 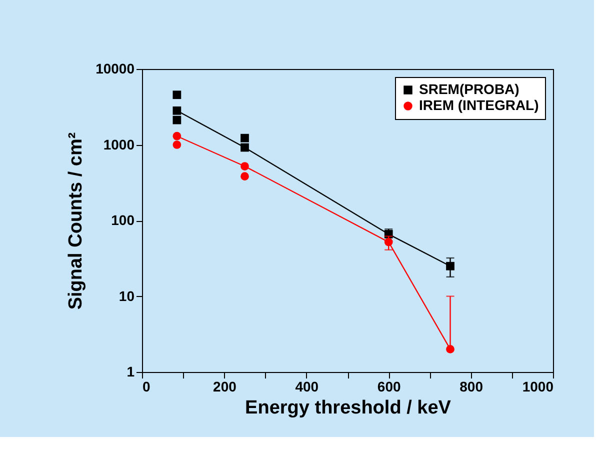 I want to click on y-tick-label: 100, so click(x=123, y=220).